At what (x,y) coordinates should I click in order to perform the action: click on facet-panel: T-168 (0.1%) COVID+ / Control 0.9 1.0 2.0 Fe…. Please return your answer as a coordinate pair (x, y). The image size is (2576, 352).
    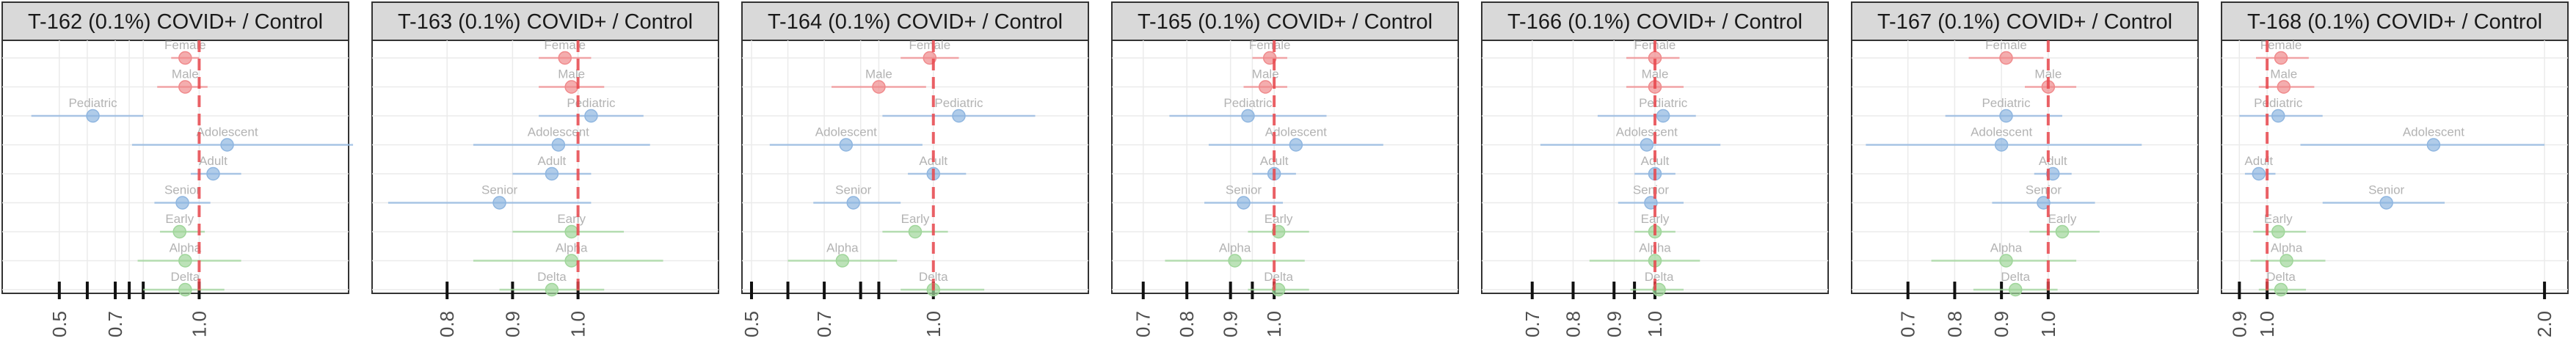
    Looking at the image, I should click on (2395, 169).